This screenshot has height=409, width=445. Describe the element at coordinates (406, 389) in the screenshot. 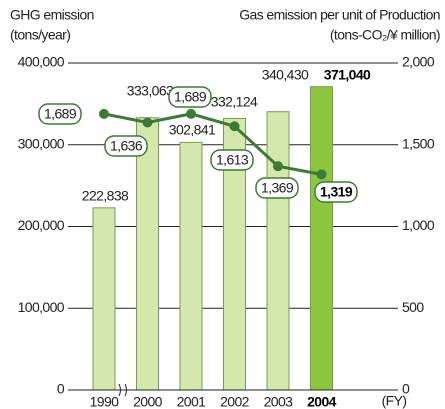

I see `y2-tick-label: 0` at that location.